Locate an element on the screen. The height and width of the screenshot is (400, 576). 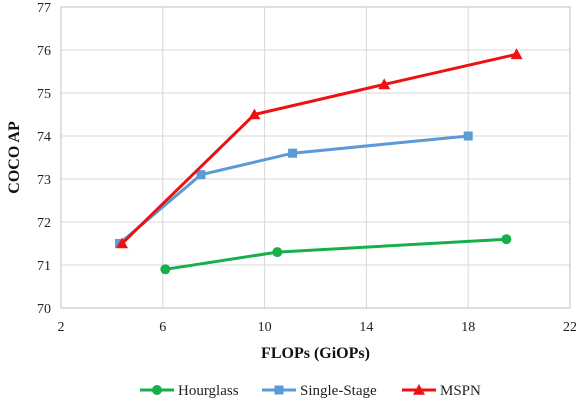
y-tick-label: 75 is located at coordinates (44, 94).